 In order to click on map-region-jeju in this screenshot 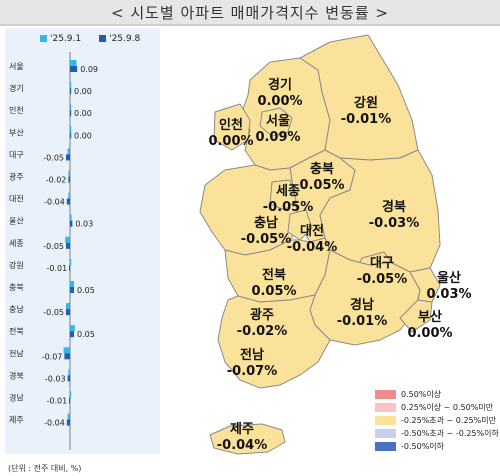, I will do `click(247, 439)`.